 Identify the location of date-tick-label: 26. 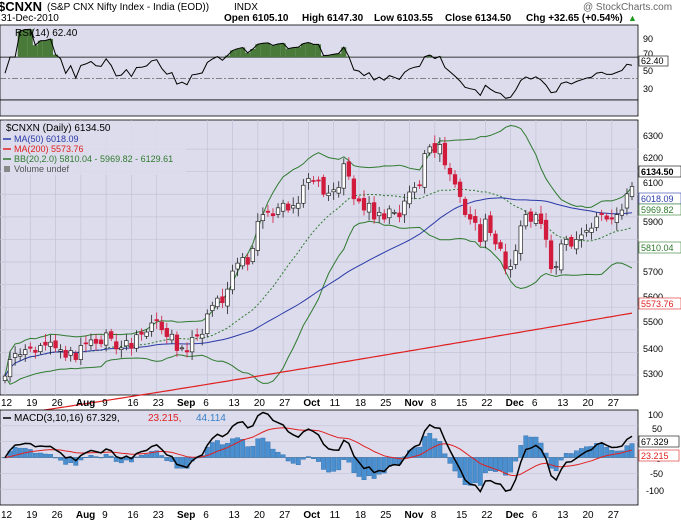
(58, 403).